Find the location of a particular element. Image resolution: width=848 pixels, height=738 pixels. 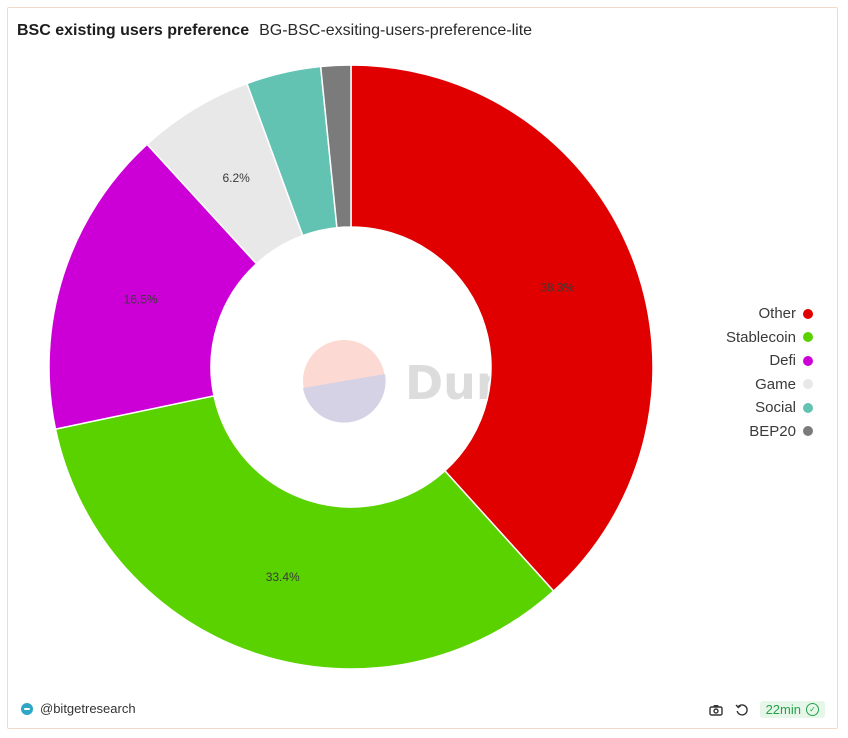

legend-item-other: Other is located at coordinates (769, 314).